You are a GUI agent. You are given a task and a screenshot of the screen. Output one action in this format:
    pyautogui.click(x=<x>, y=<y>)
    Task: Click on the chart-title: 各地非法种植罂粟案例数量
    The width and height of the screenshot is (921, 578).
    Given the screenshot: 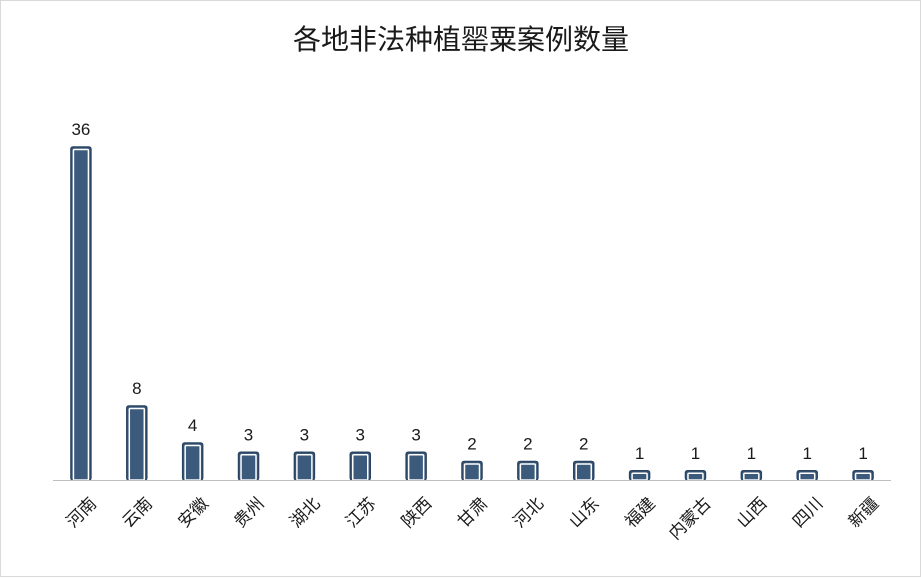 What is the action you would take?
    pyautogui.click(x=461, y=39)
    